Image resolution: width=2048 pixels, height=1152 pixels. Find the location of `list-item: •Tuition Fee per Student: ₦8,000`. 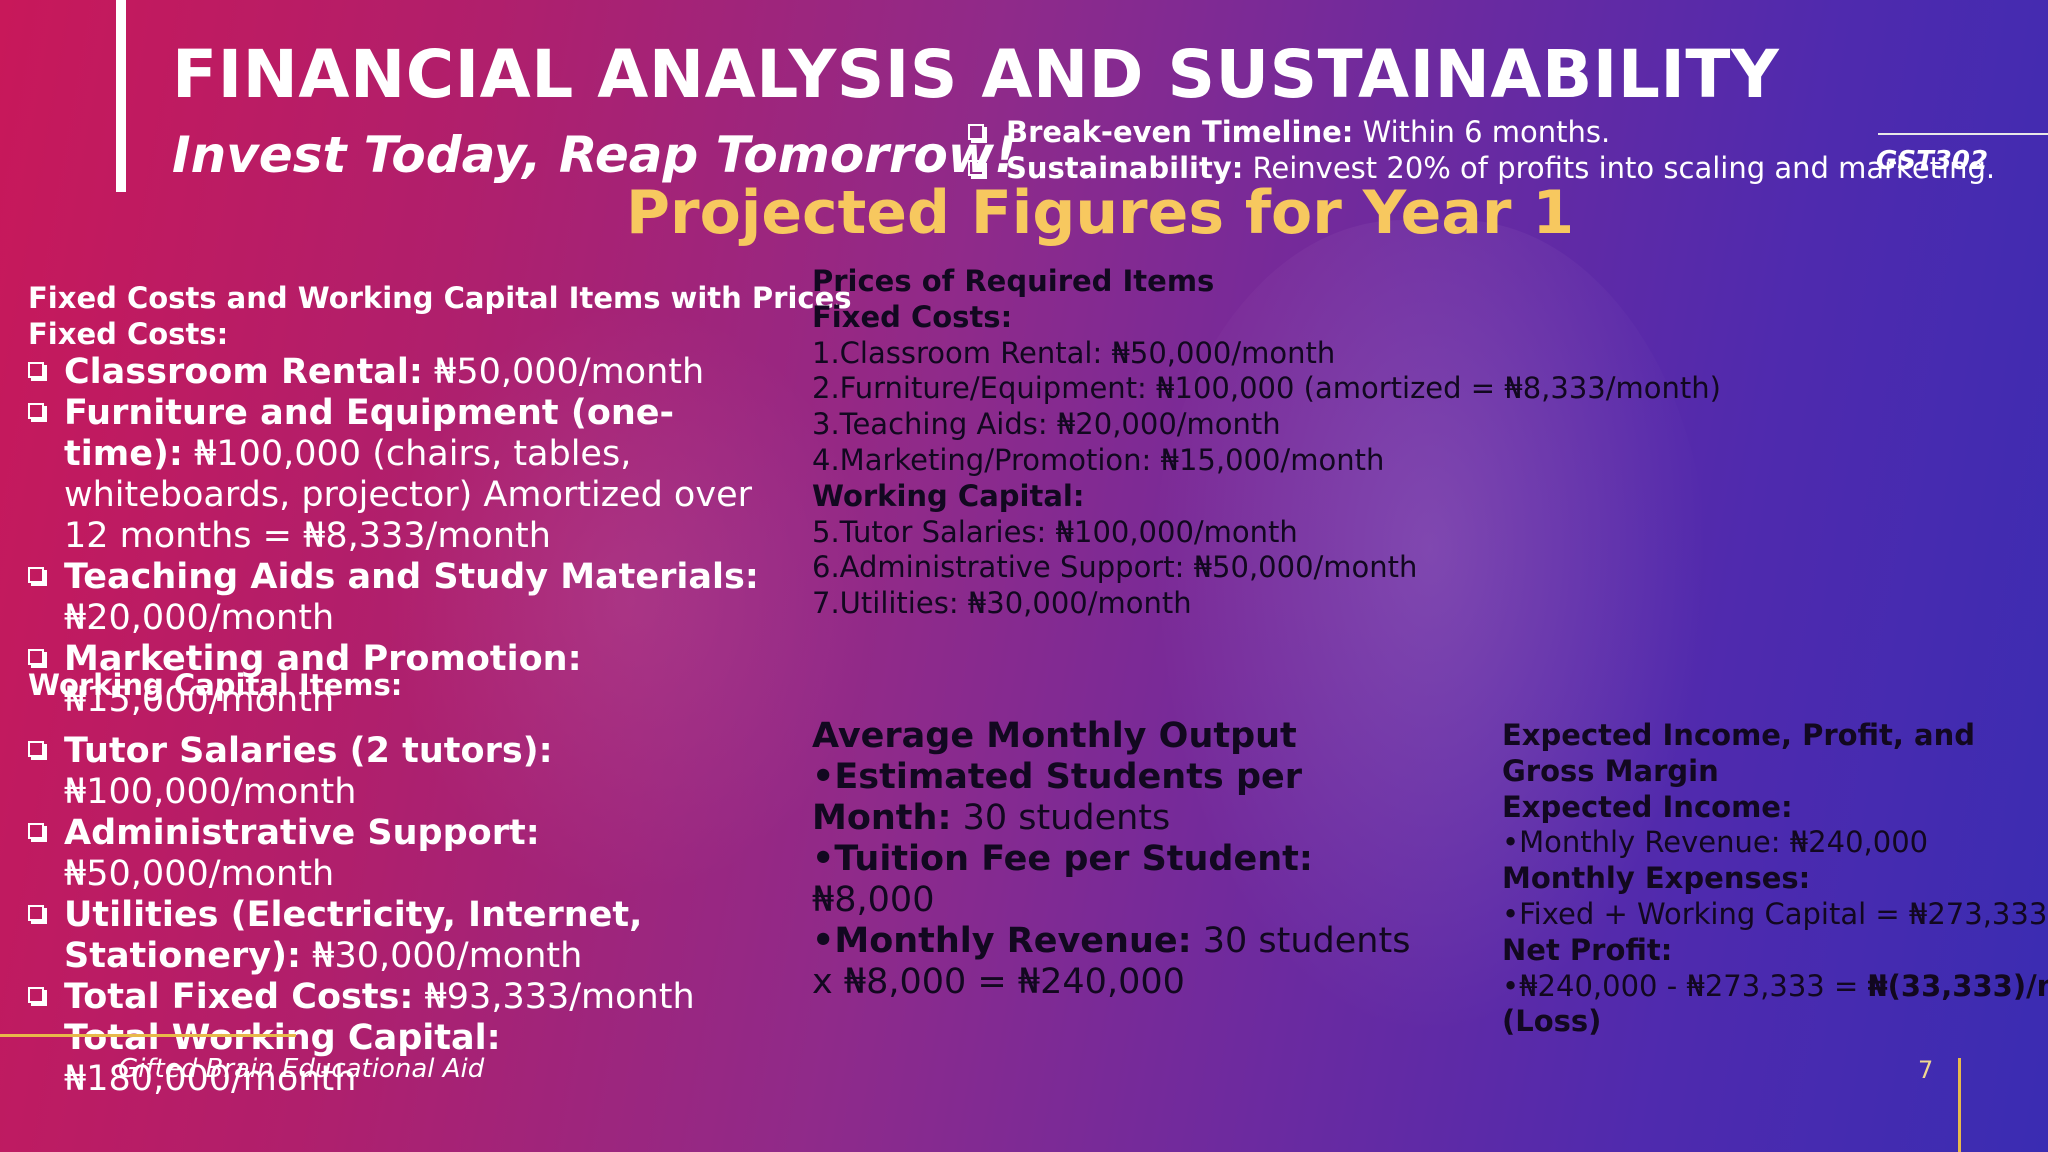

list-item: •Tuition Fee per Student: ₦8,000 is located at coordinates (1112, 880).